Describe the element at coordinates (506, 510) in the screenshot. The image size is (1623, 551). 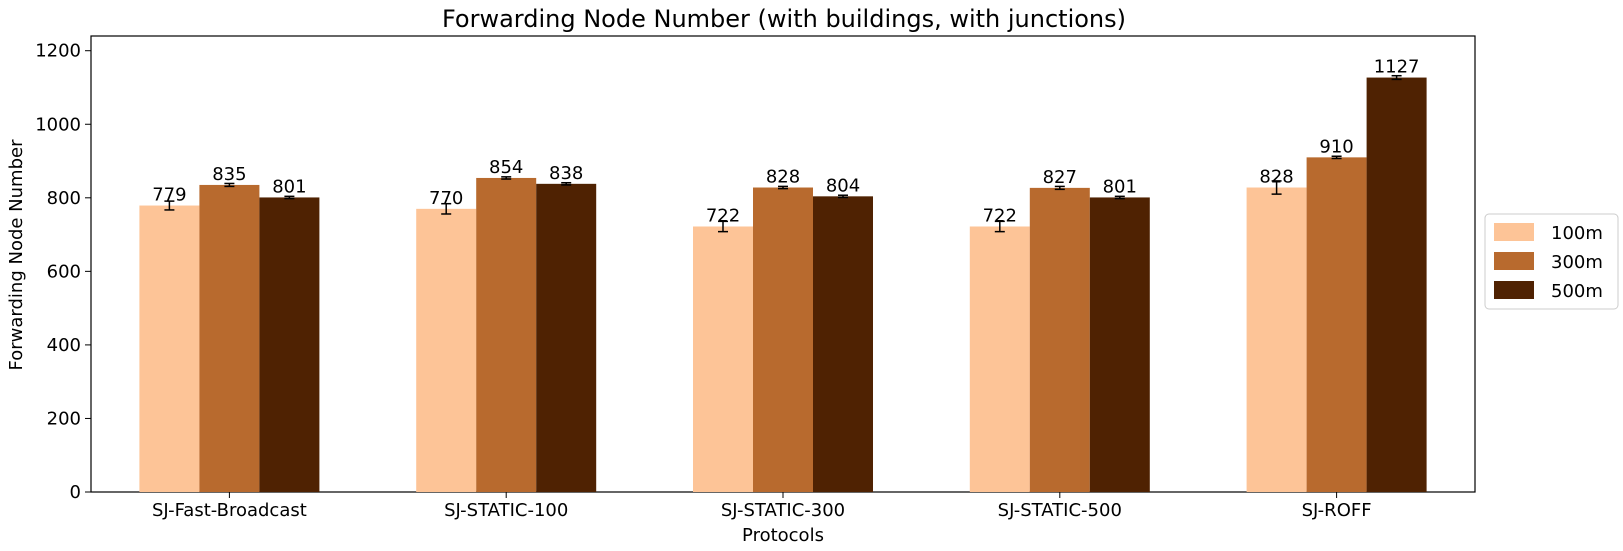
I see `x-tick-label: SJ-STATIC-100` at that location.